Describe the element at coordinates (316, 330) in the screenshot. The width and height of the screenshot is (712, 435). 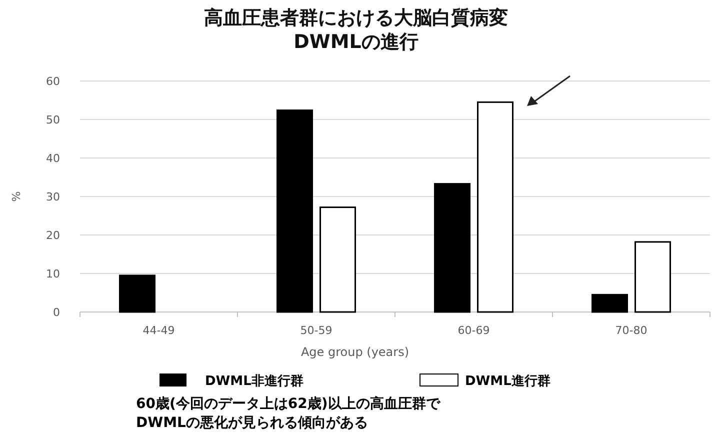
I see `x-tick-label: 50-59` at that location.